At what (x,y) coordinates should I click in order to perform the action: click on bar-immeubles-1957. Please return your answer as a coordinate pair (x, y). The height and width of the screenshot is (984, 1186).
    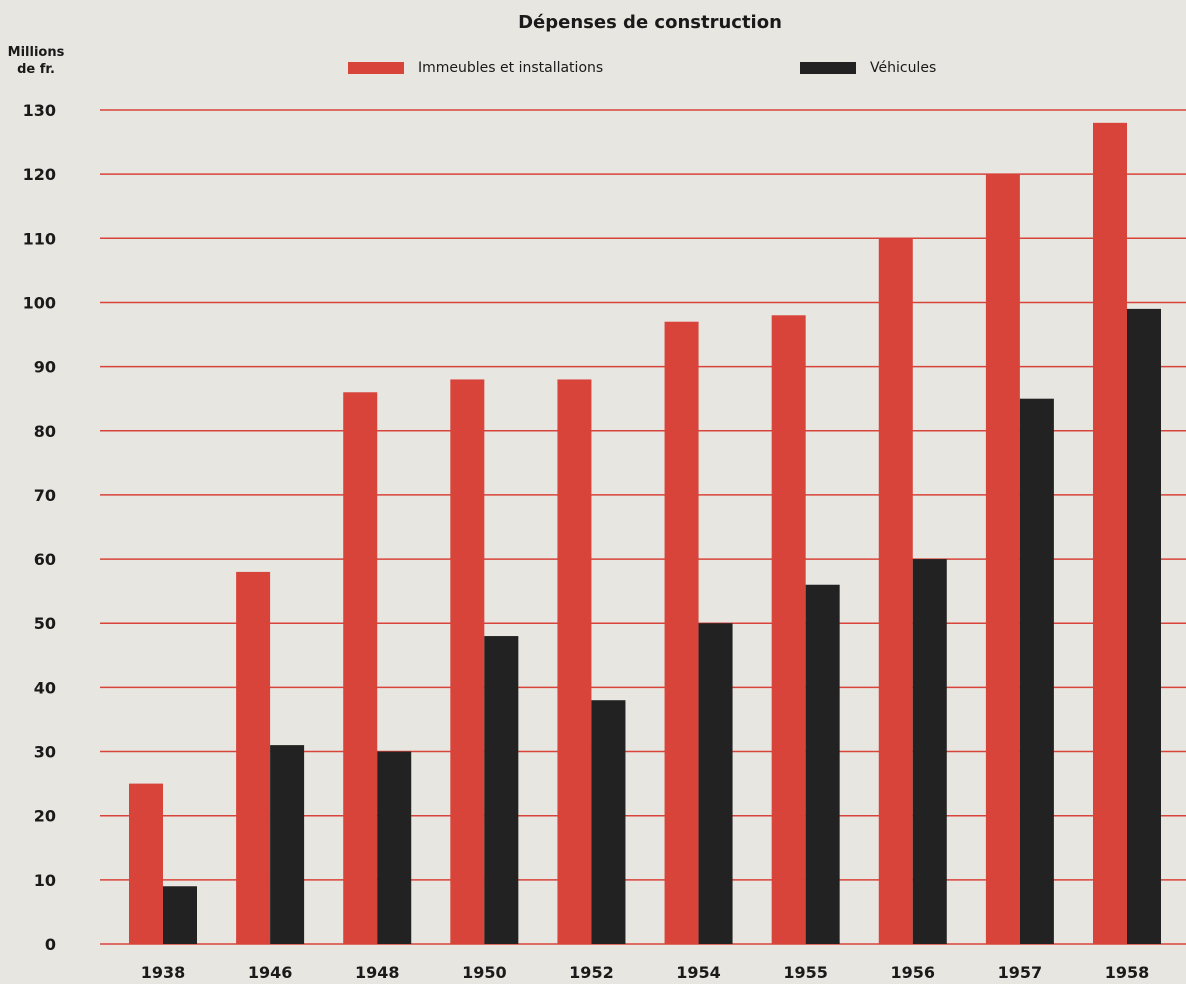
    Looking at the image, I should click on (1002, 559).